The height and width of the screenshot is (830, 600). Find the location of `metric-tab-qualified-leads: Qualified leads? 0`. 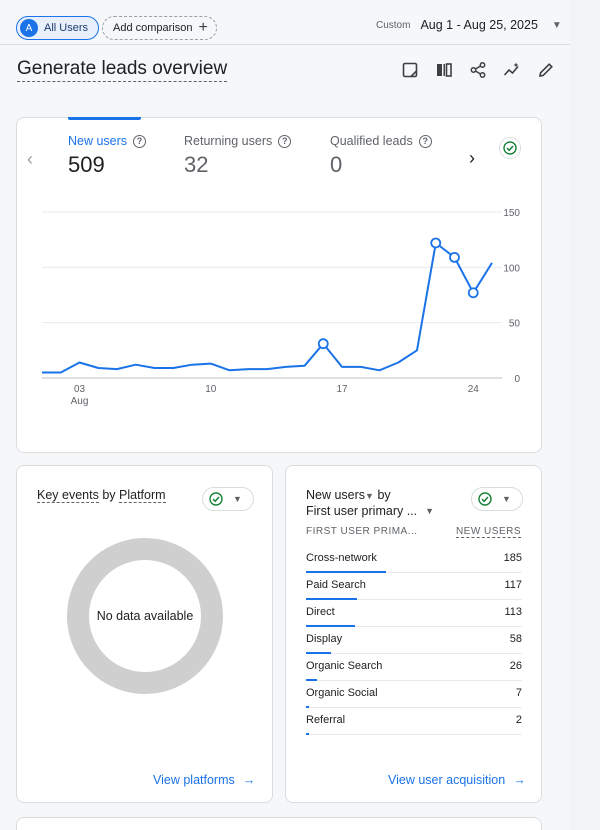

metric-tab-qualified-leads: Qualified leads? 0 is located at coordinates (381, 156).